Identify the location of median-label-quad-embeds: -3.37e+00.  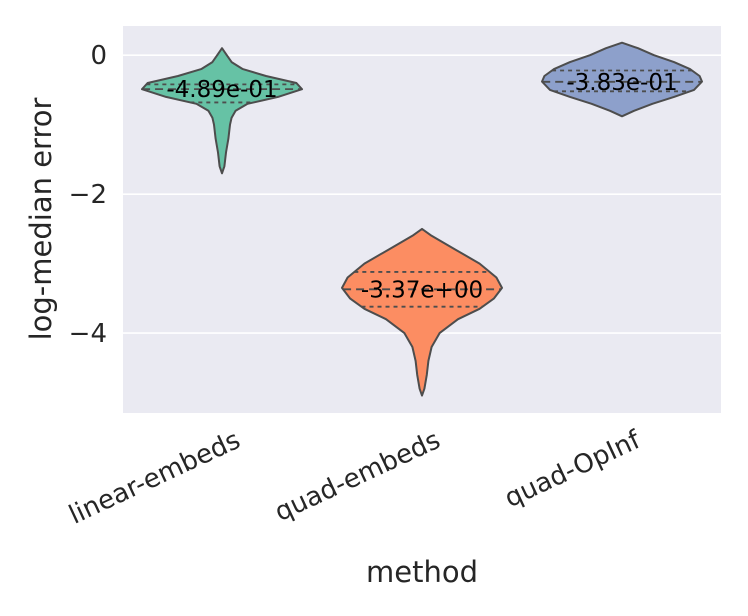
(422, 290).